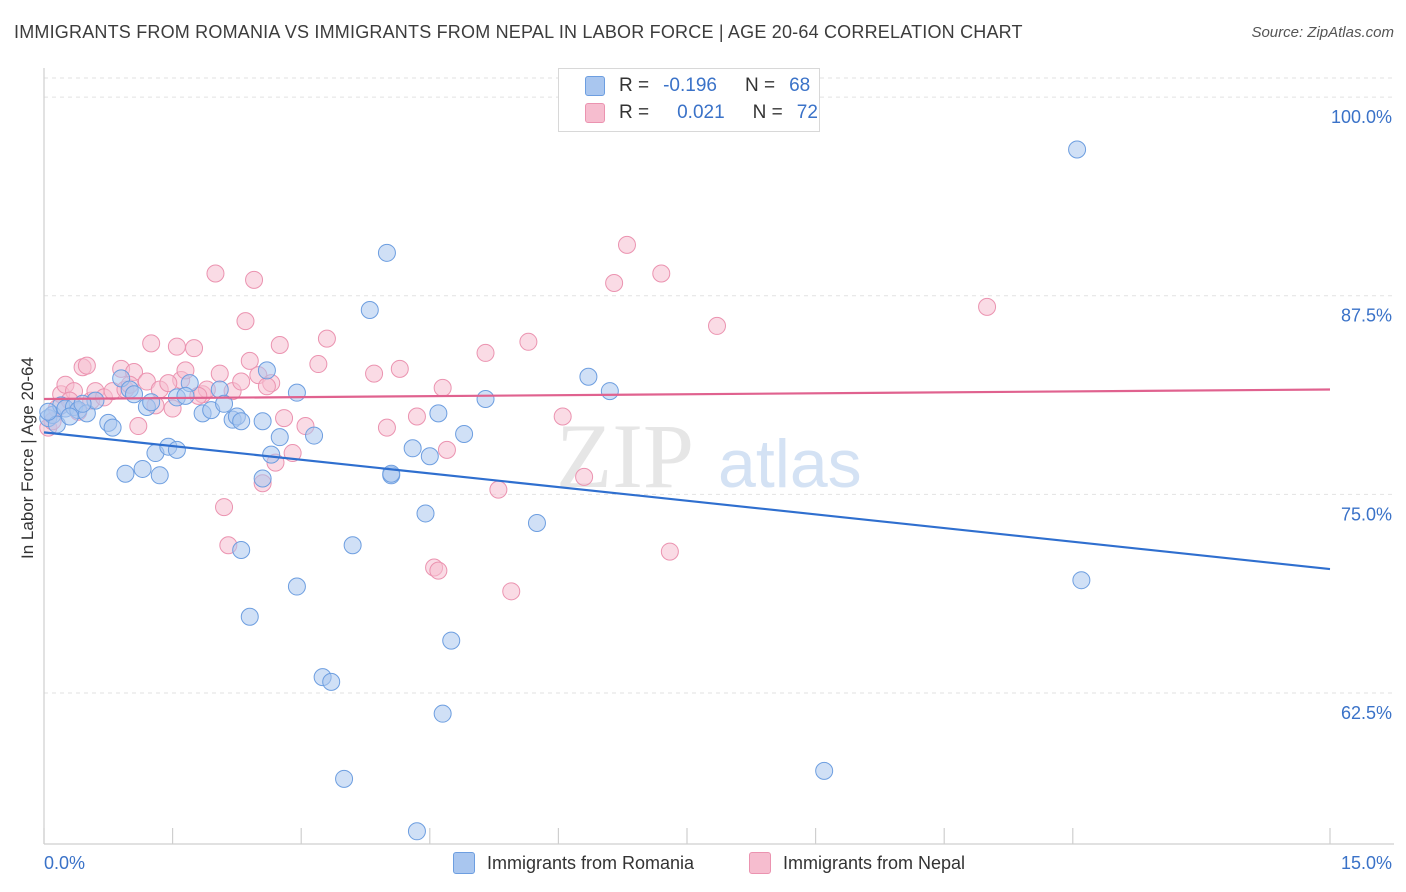 The image size is (1406, 892). What do you see at coordinates (807, 112) in the screenshot?
I see `nepal-n-value: 72` at bounding box center [807, 112].